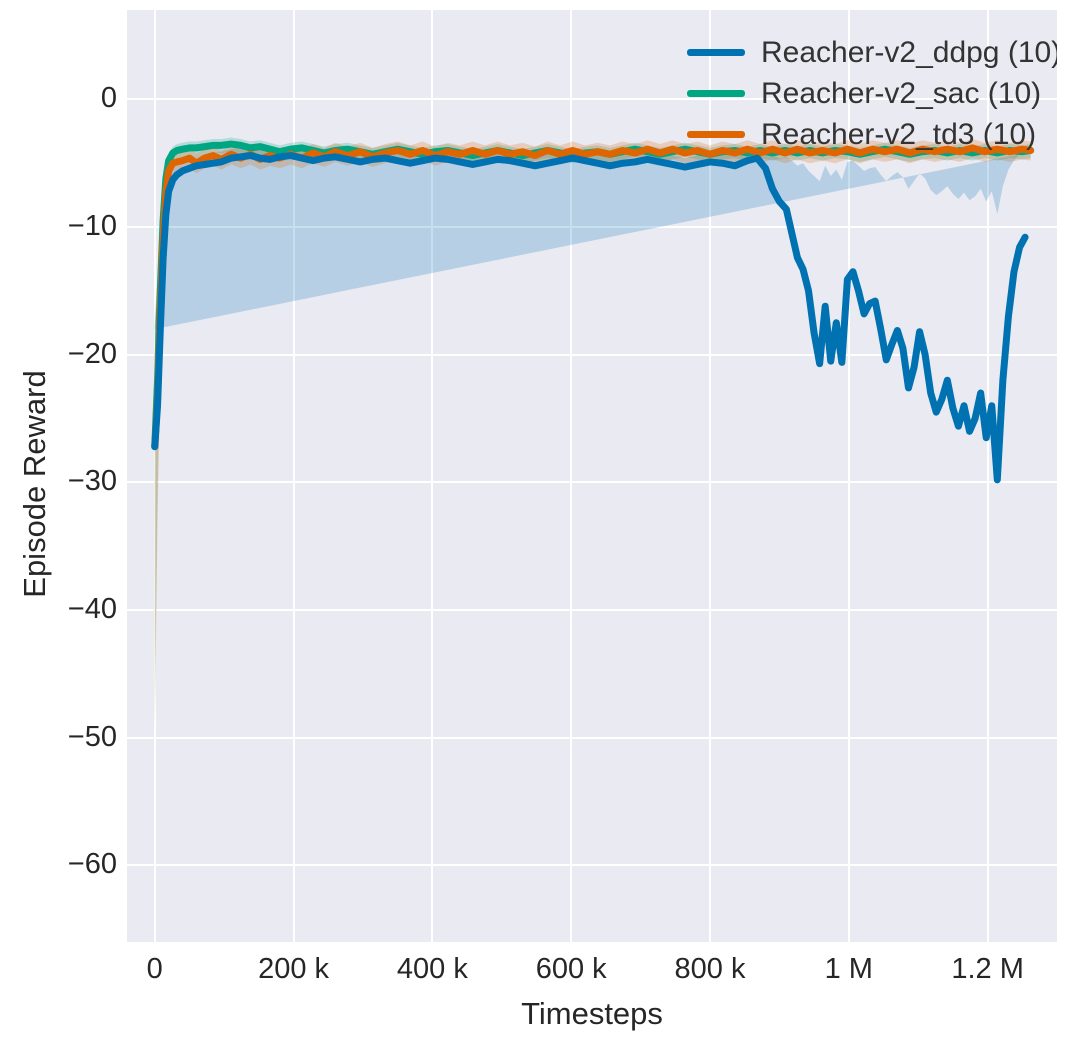 The width and height of the screenshot is (1076, 1049). I want to click on legend-item-label: Reacher-v2_ddpg (10), so click(909, 52).